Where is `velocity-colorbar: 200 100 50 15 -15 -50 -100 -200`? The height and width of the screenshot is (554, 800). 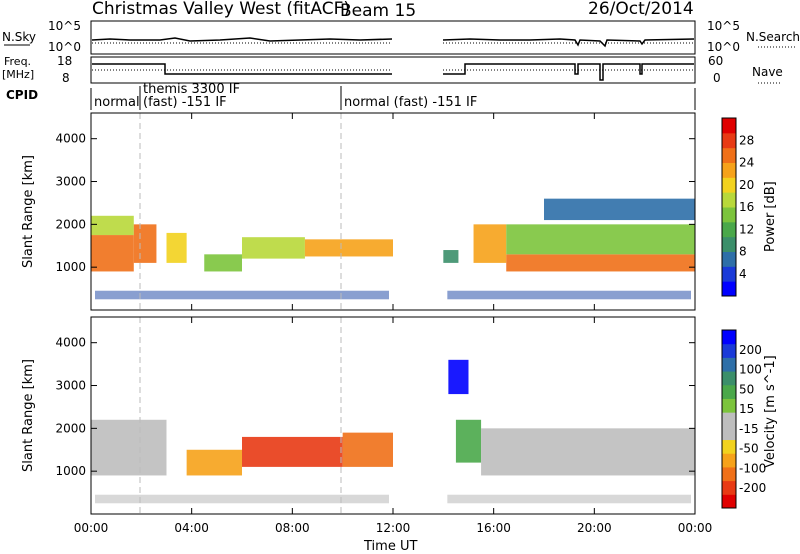 velocity-colorbar: 200 100 50 15 -15 -50 -100 -200 is located at coordinates (743, 419).